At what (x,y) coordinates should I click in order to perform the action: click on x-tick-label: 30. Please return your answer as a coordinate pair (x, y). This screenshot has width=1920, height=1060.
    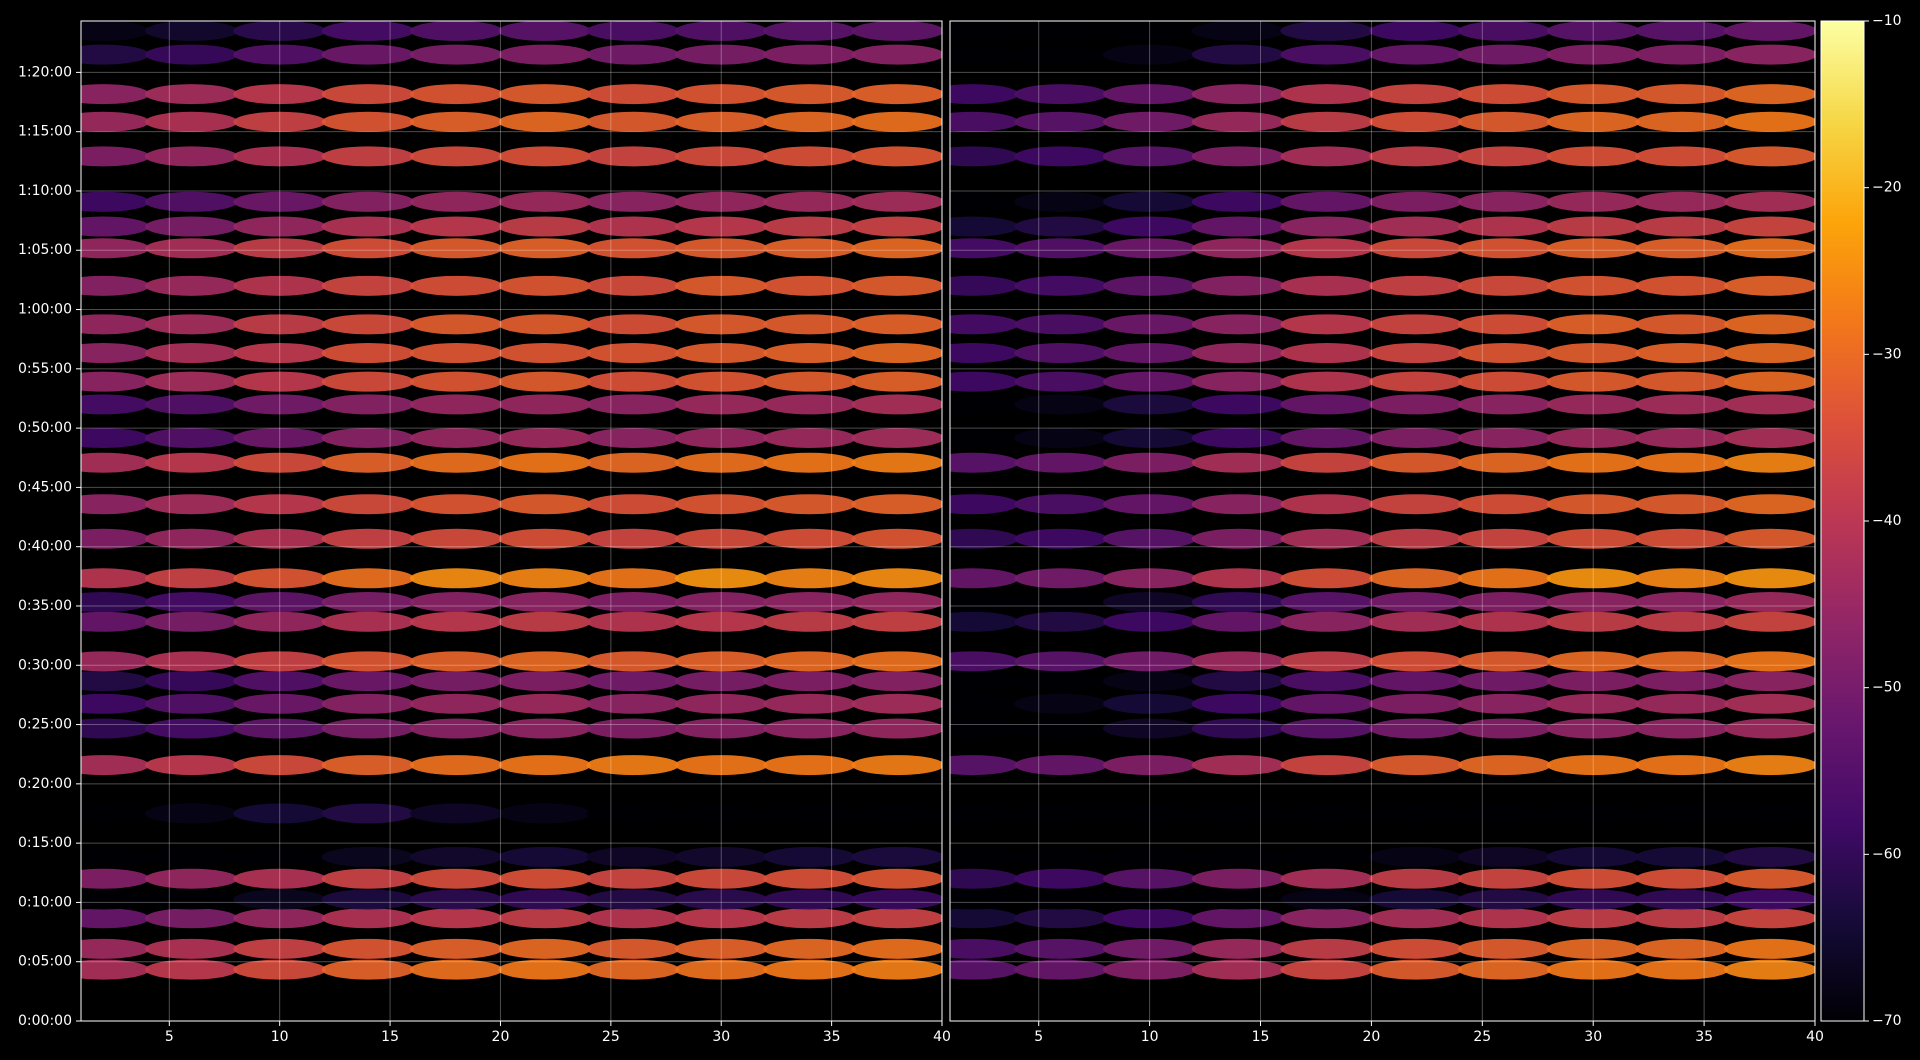
    Looking at the image, I should click on (721, 1037).